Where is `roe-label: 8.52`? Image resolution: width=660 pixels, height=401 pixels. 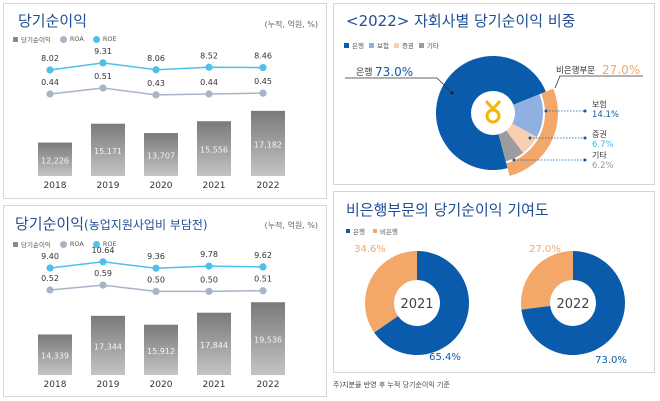
roe-label: 8.52 is located at coordinates (209, 55).